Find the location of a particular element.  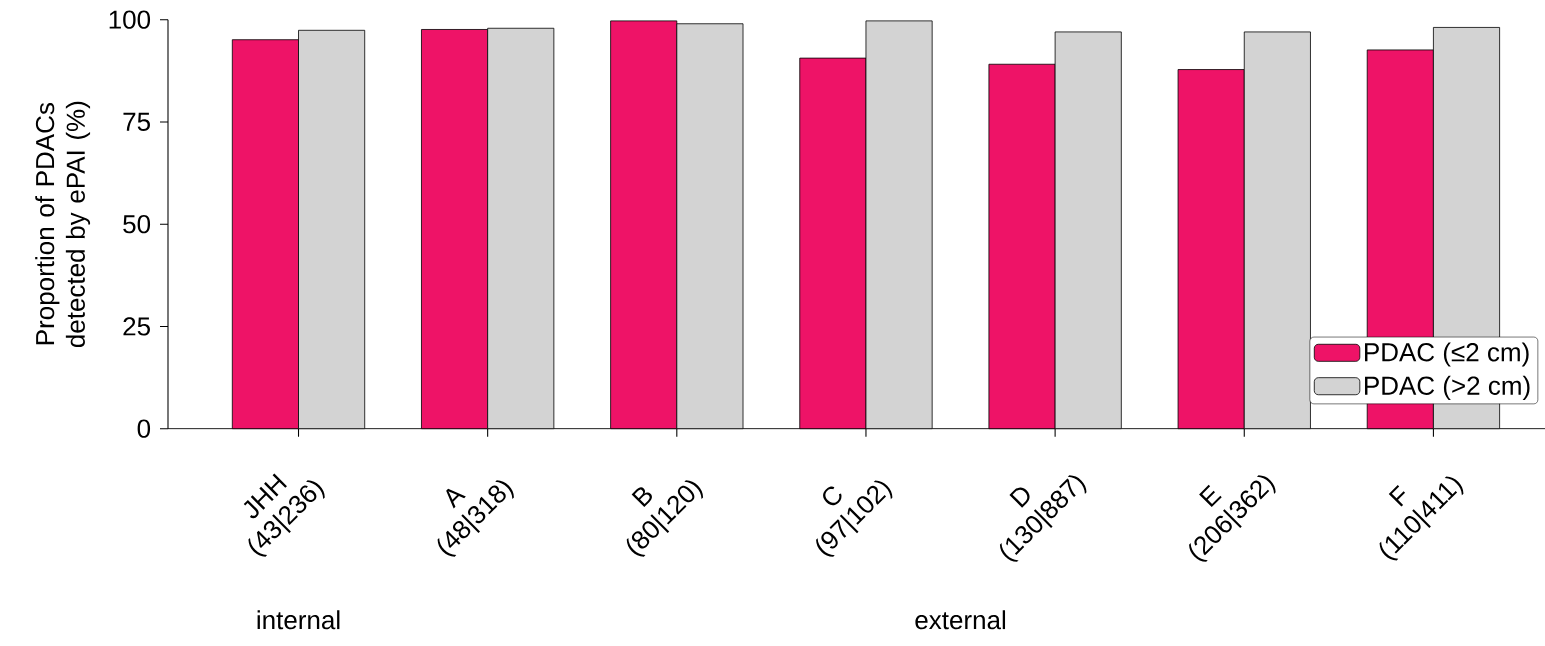

y-tick-label: 0 is located at coordinates (144, 428).